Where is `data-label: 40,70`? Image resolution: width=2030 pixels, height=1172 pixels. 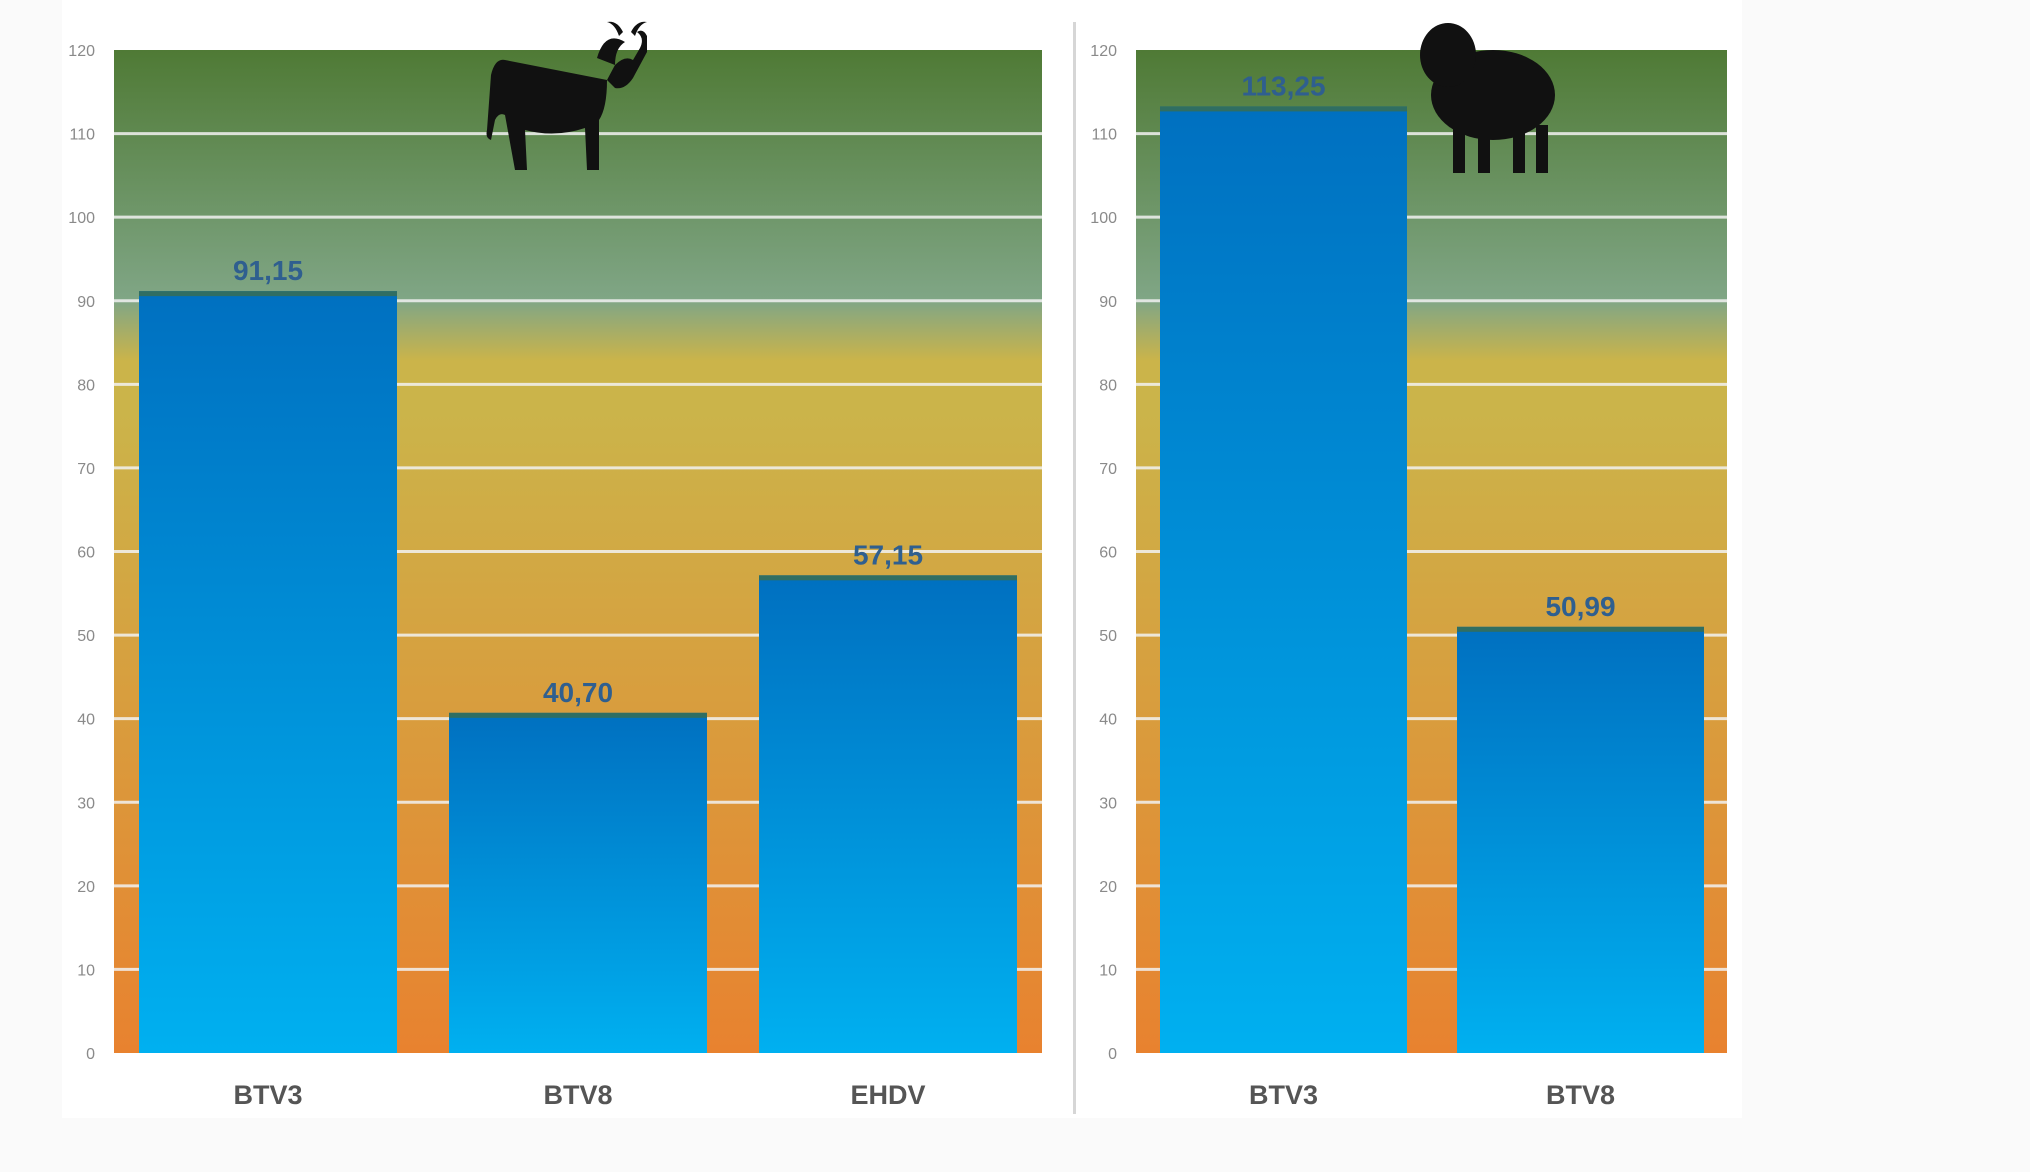
data-label: 40,70 is located at coordinates (578, 692).